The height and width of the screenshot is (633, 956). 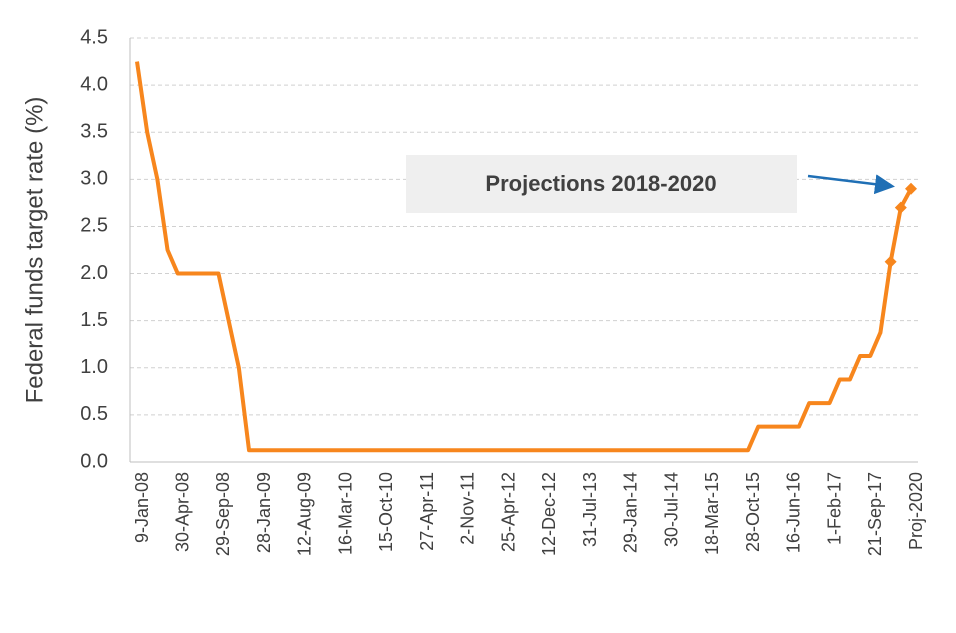 What do you see at coordinates (875, 514) in the screenshot?
I see `x-tick-label: 21-Sep-17` at bounding box center [875, 514].